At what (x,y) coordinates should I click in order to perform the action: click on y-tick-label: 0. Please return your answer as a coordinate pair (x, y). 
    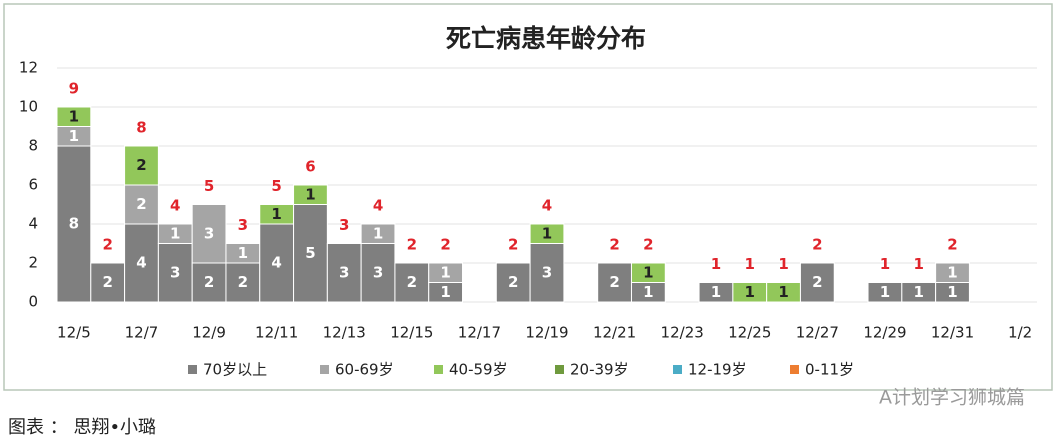
    Looking at the image, I should click on (33, 302).